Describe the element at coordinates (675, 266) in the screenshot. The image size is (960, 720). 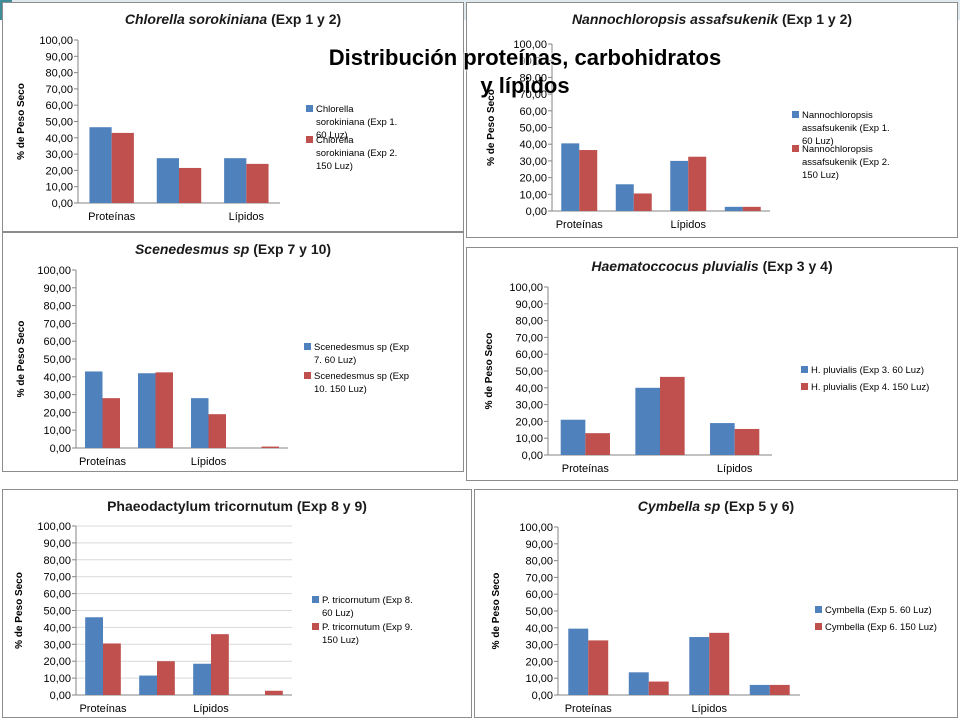
I see `chart-title-species: Haematoccocus pluvialis` at that location.